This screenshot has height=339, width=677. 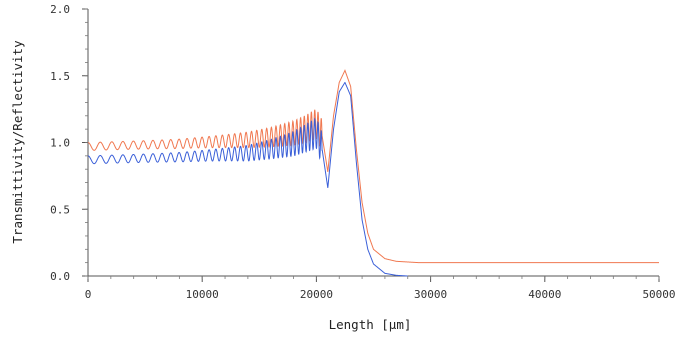 What do you see at coordinates (370, 324) in the screenshot?
I see `x-axis-label: Length [µm]` at bounding box center [370, 324].